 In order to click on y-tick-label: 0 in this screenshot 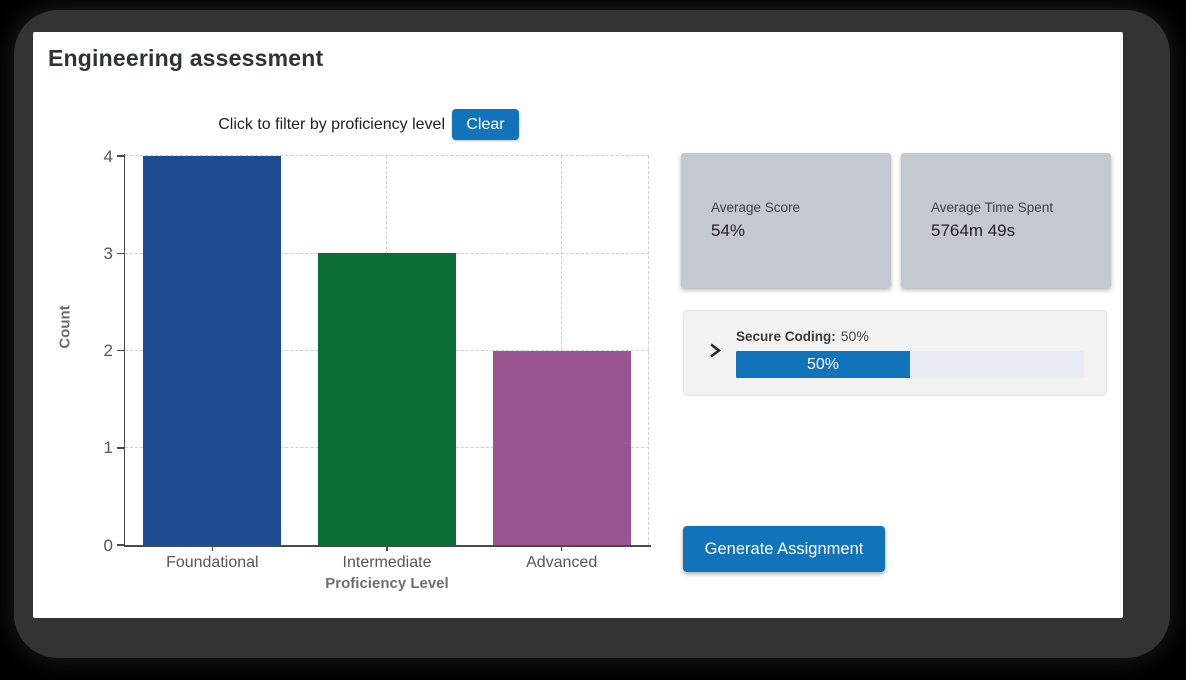, I will do `click(108, 545)`.